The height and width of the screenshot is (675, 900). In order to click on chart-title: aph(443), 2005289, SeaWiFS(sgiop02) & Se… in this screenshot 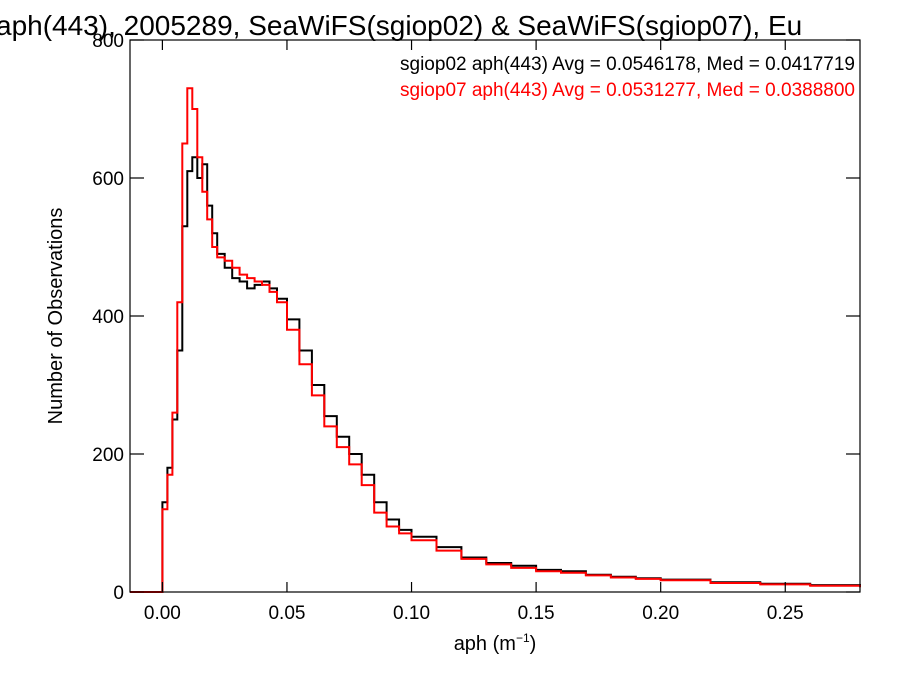, I will do `click(401, 25)`.